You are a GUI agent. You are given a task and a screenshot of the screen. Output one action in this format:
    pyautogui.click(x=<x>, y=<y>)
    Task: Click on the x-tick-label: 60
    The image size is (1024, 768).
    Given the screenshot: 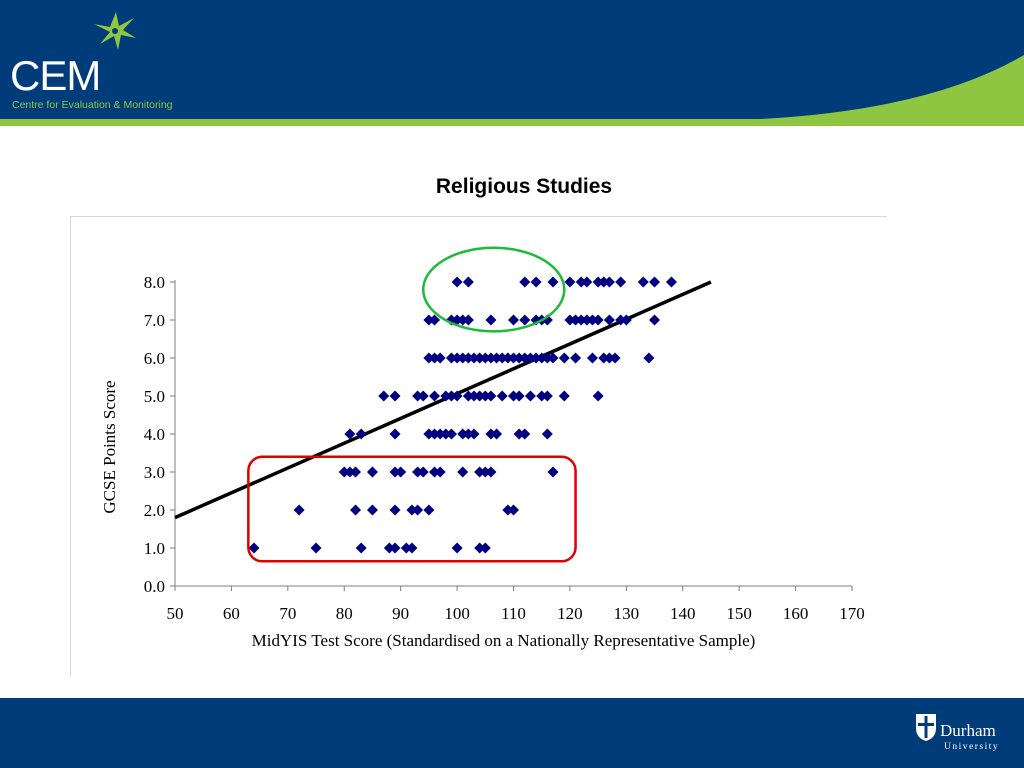 What is the action you would take?
    pyautogui.click(x=231, y=613)
    